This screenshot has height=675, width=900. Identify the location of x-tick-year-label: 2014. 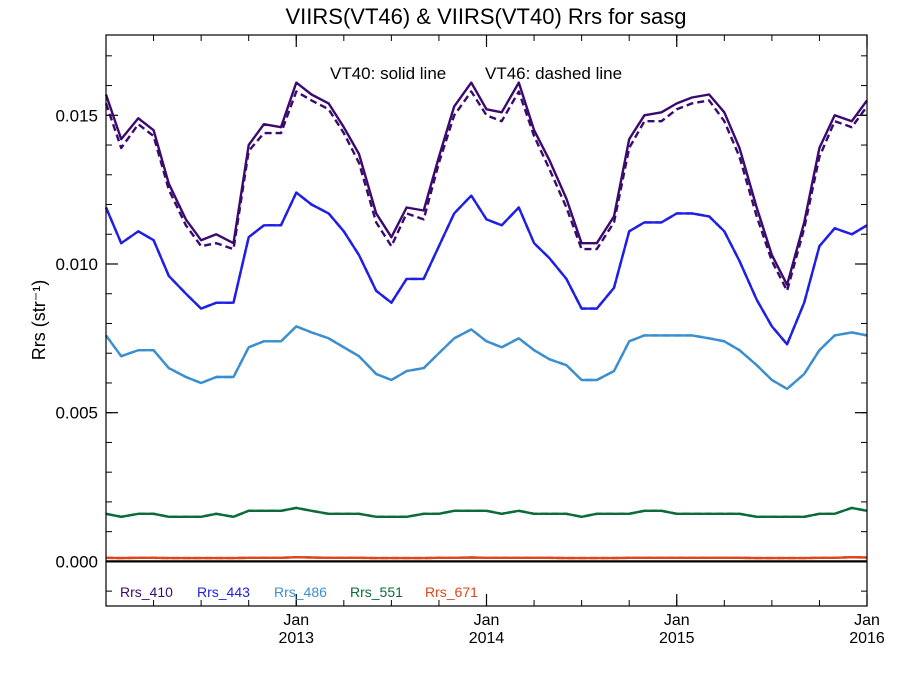
(487, 638).